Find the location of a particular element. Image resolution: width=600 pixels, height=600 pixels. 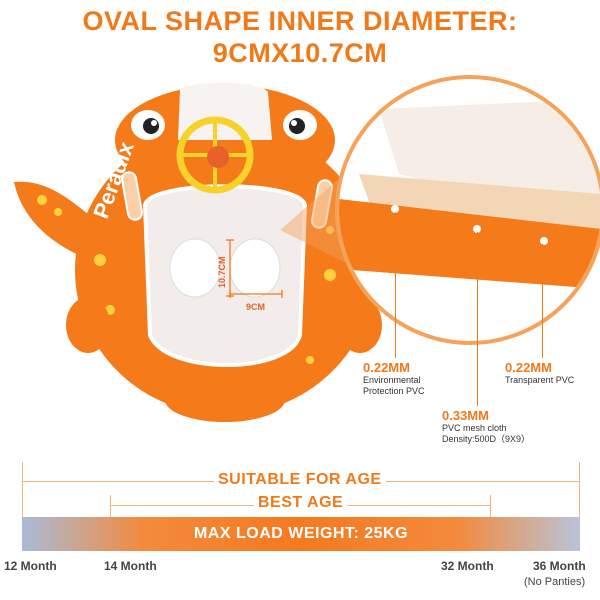

dim-height-label: 10.7CM is located at coordinates (222, 272).